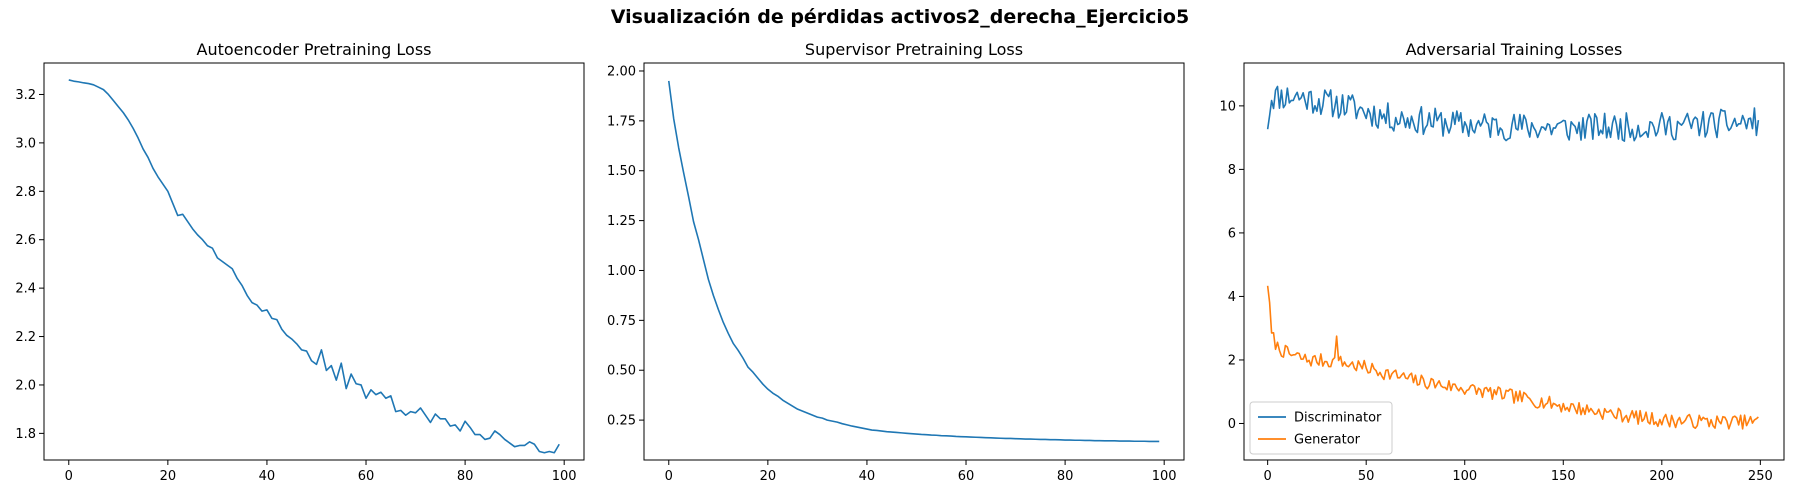 The width and height of the screenshot is (1800, 500). I want to click on subplot-title: Supervisor Pretraining Loss, so click(914, 49).